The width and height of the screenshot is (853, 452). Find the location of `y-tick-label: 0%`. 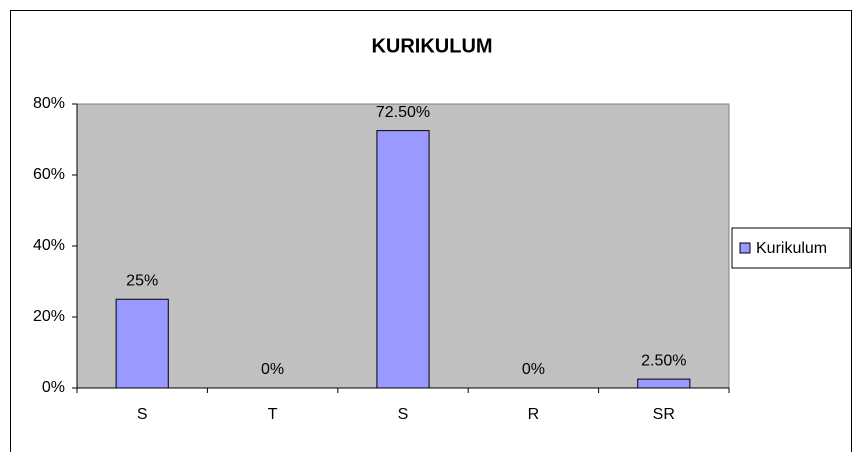

y-tick-label: 0% is located at coordinates (53, 387).